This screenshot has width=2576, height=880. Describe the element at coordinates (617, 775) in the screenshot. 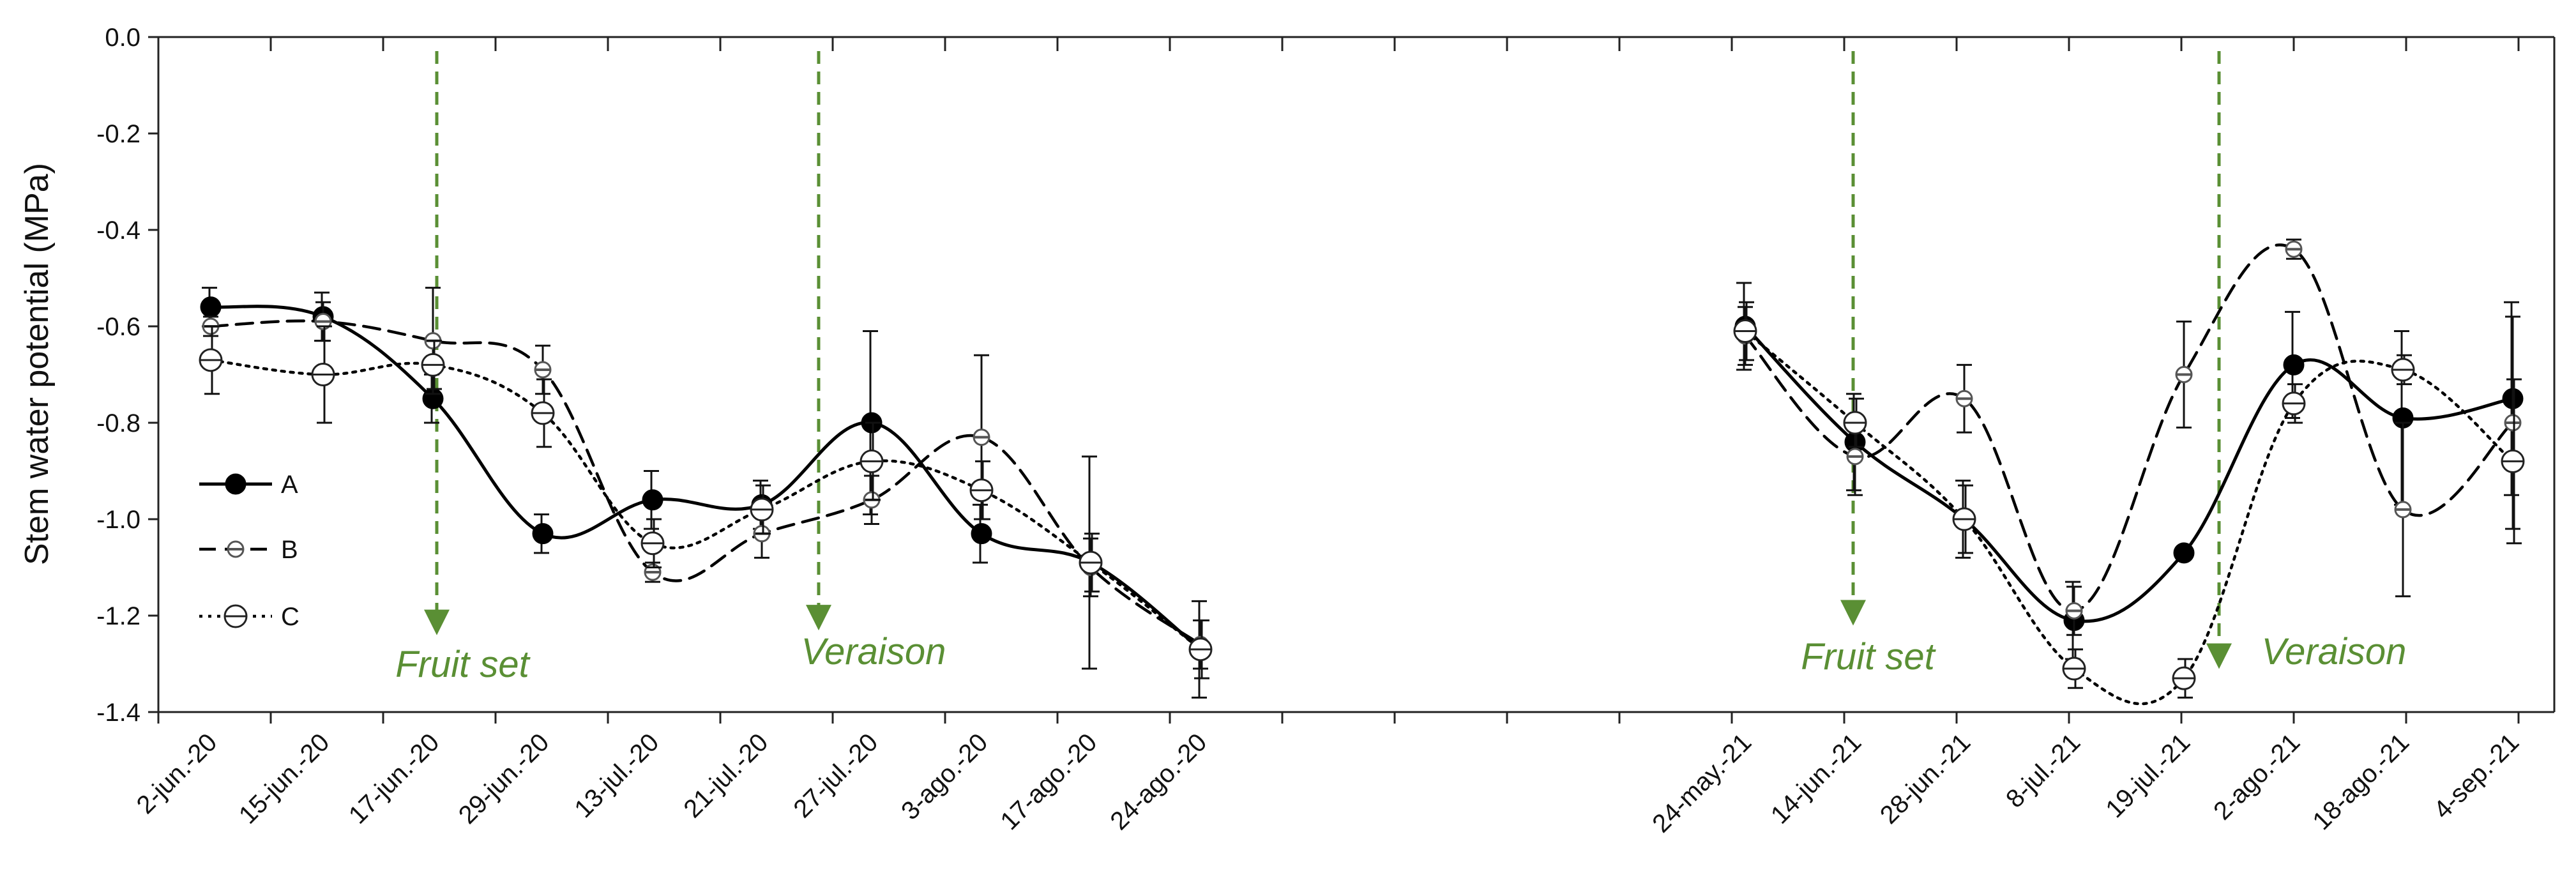

I see `x-tick-label: 13-jul.-20` at that location.